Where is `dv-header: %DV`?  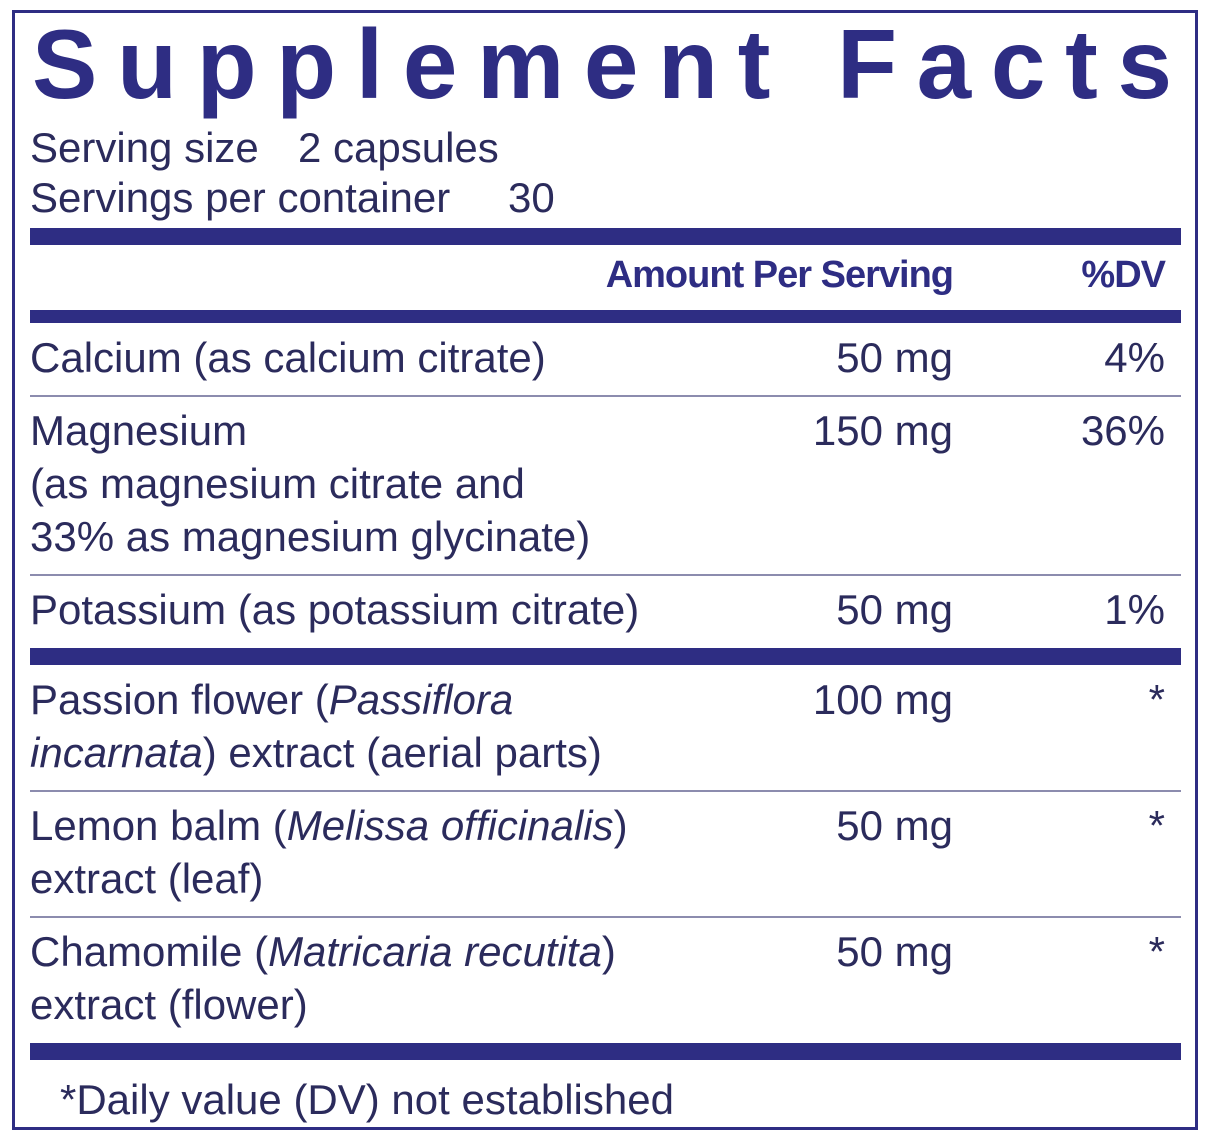 dv-header: %DV is located at coordinates (1123, 275).